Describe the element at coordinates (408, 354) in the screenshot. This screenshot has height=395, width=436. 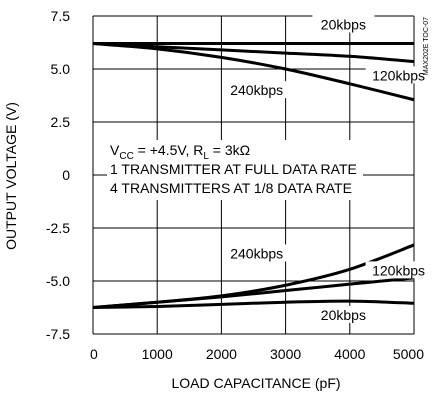
I see `x-tick-label: 5000` at that location.